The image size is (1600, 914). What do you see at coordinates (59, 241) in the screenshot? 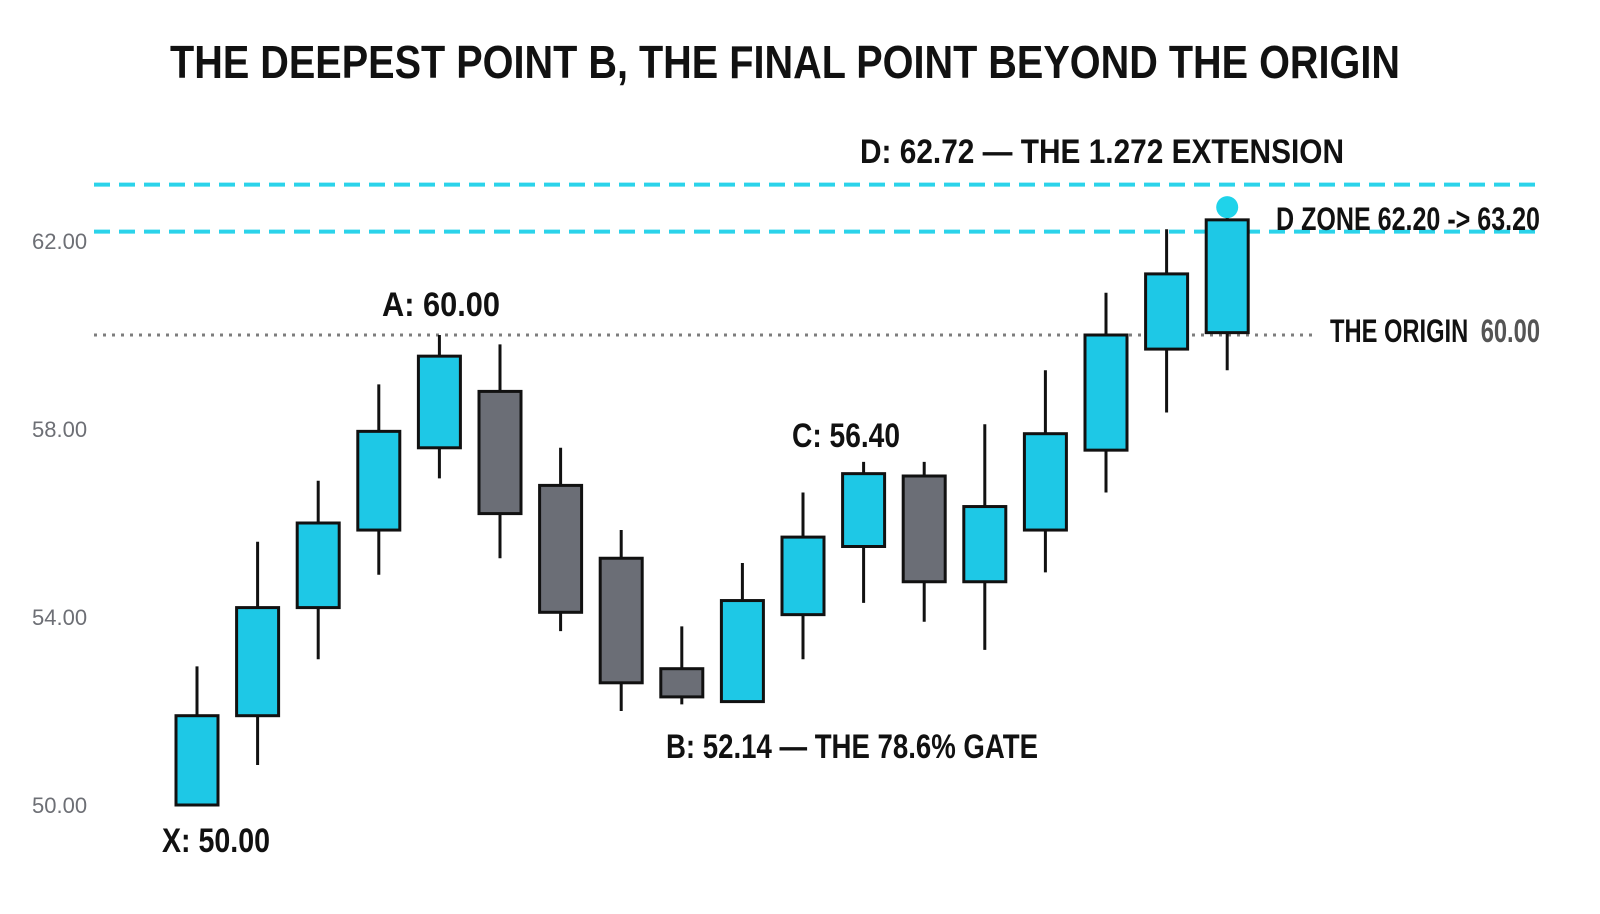
I see `y-tick-label: 62.00` at bounding box center [59, 241].